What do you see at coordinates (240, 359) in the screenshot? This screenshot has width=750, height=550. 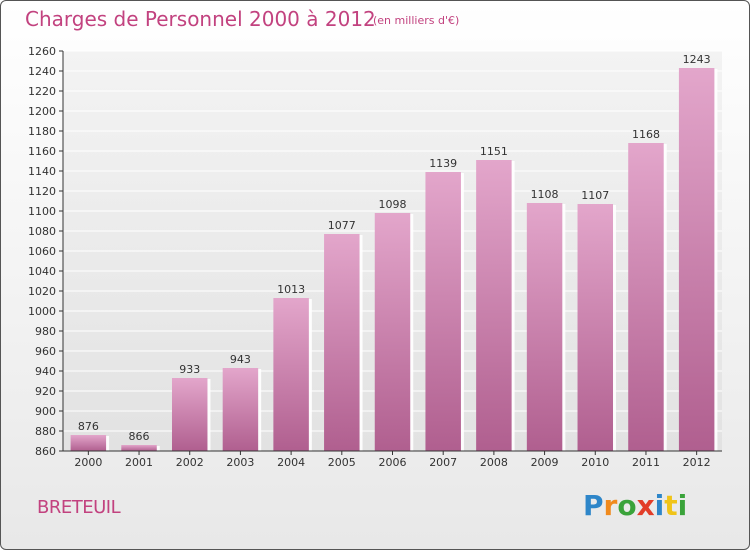 I see `data-label: 943` at bounding box center [240, 359].